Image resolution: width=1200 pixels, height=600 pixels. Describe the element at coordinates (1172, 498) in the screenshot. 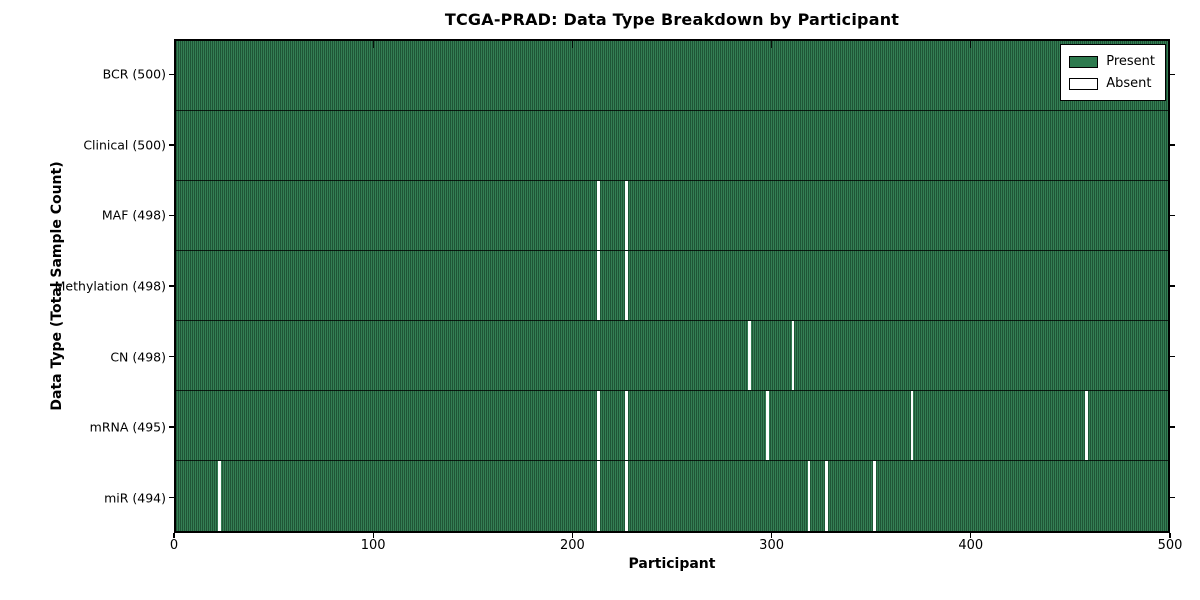

I see `y-tick-right-mir` at that location.